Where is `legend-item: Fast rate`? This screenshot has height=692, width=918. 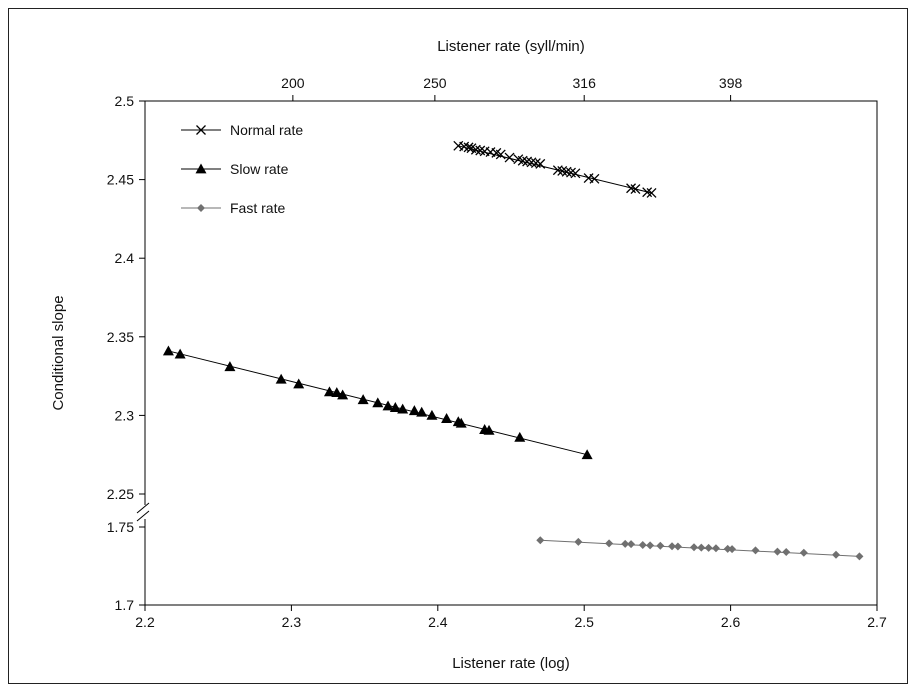
legend-item: Fast rate is located at coordinates (233, 208).